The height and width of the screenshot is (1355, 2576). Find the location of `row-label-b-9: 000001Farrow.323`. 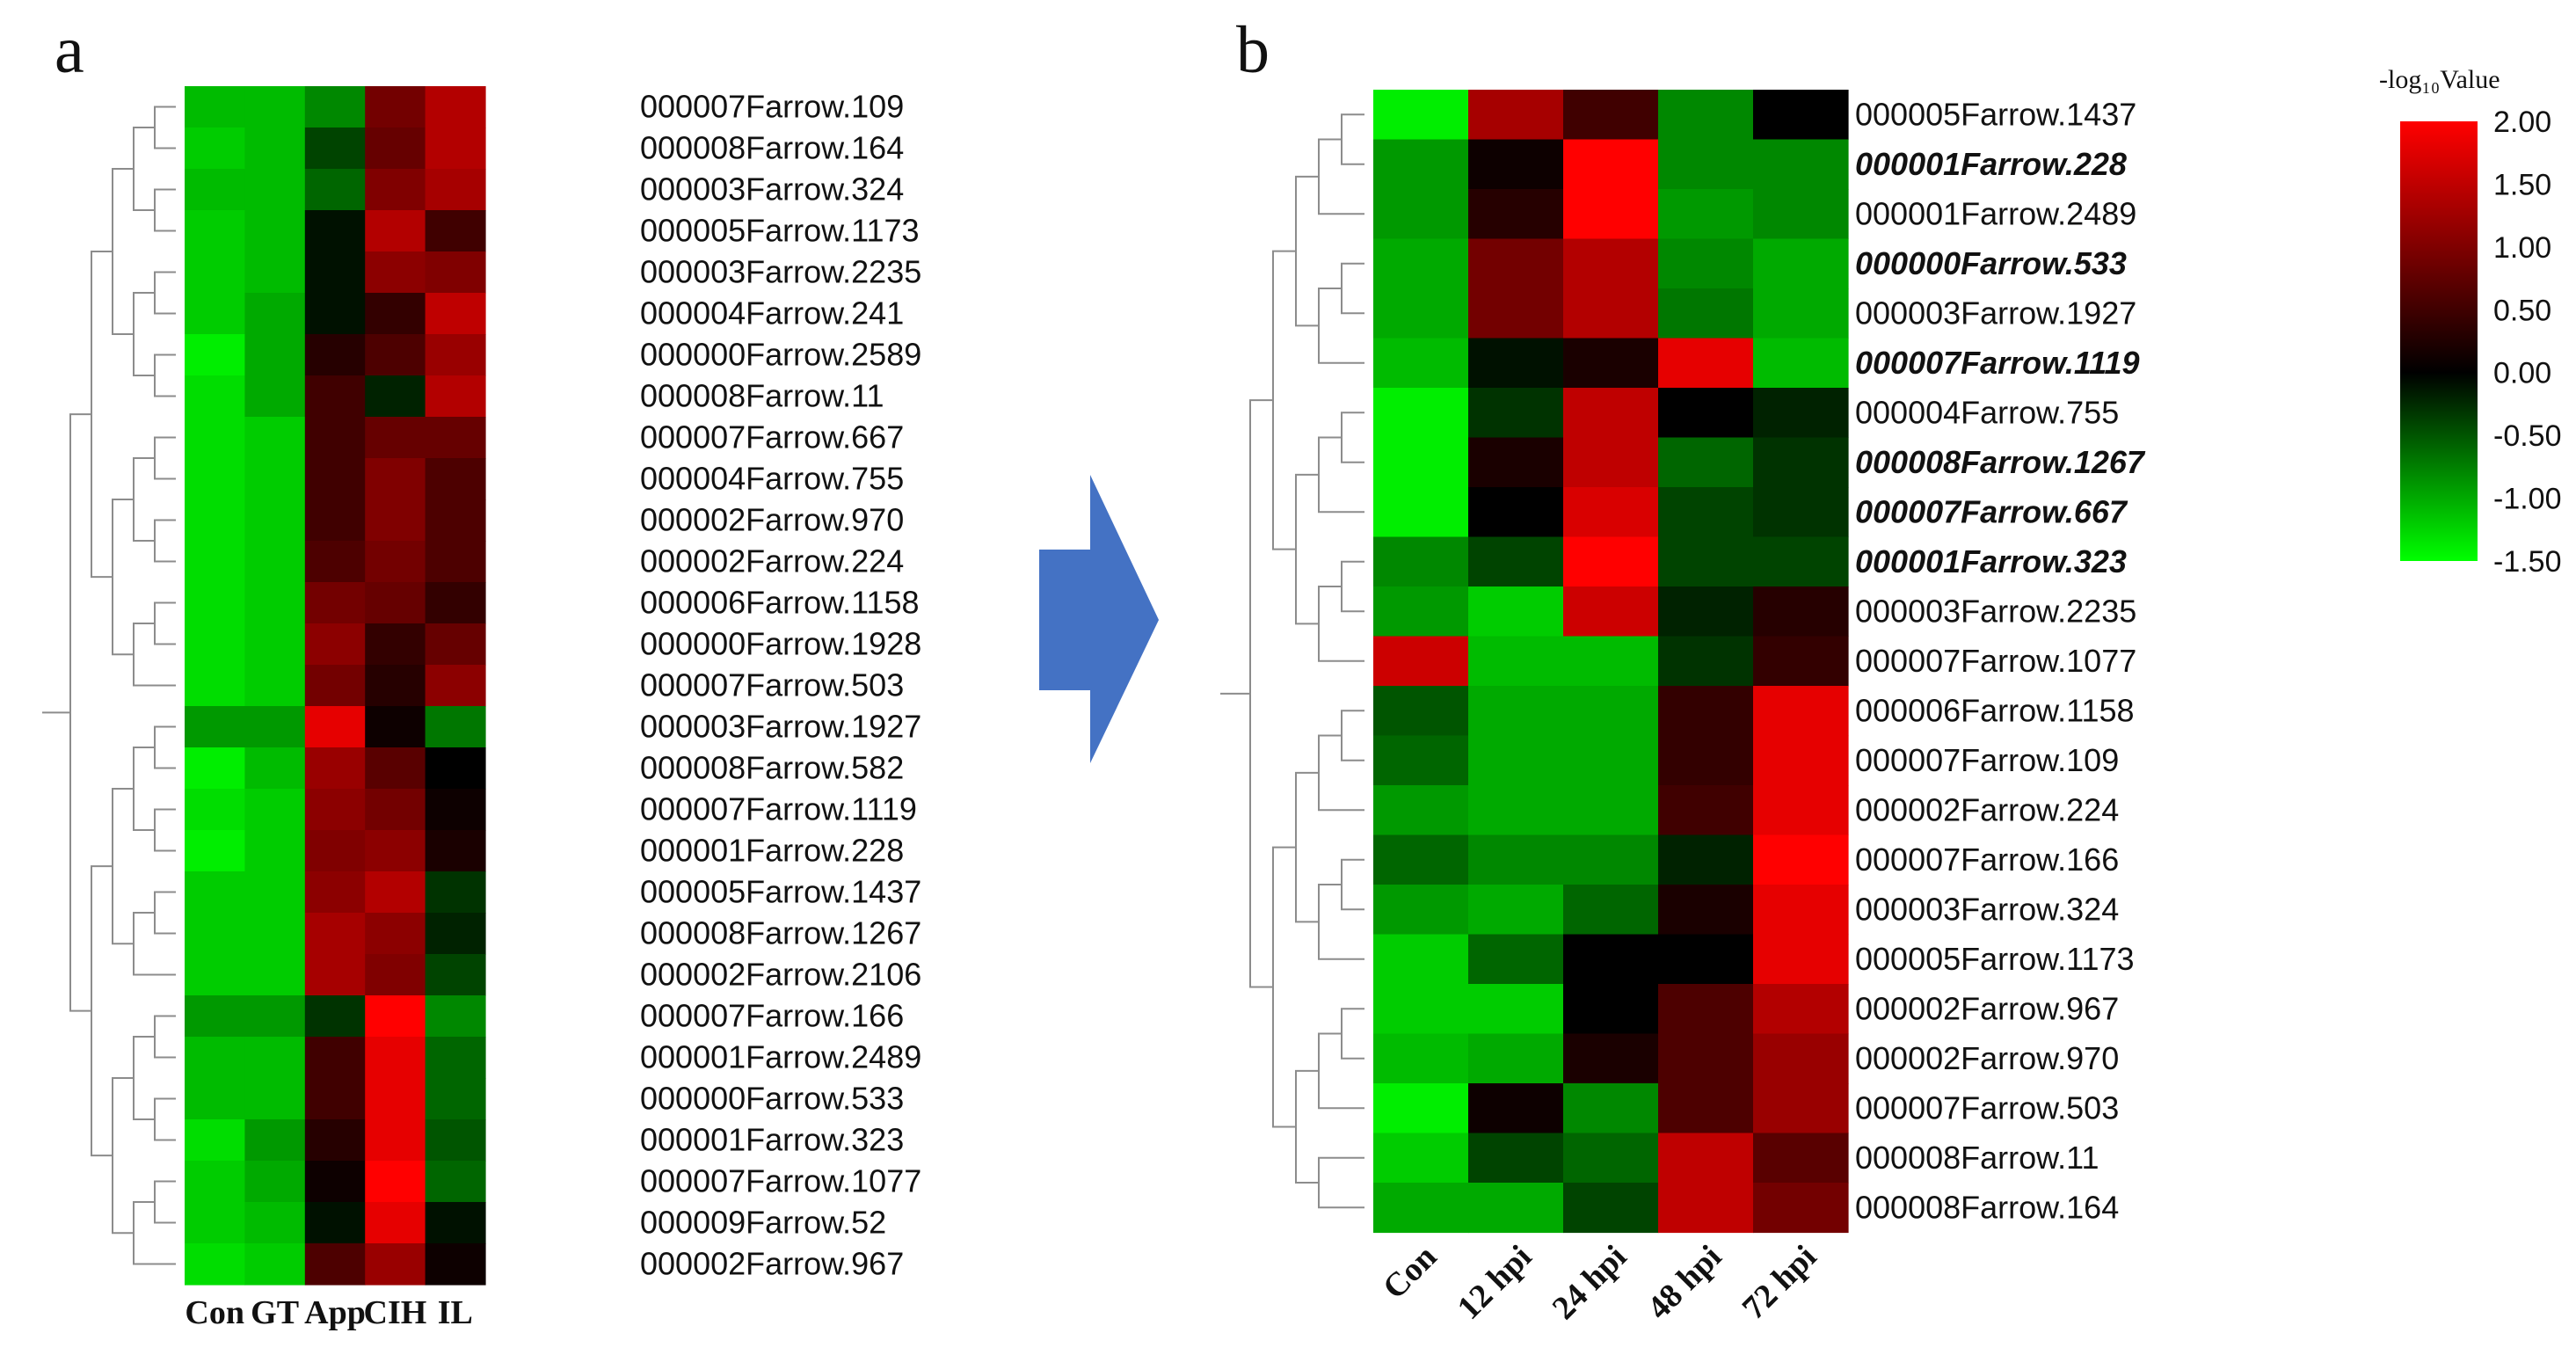

row-label-b-9: 000001Farrow.323 is located at coordinates (1991, 561).